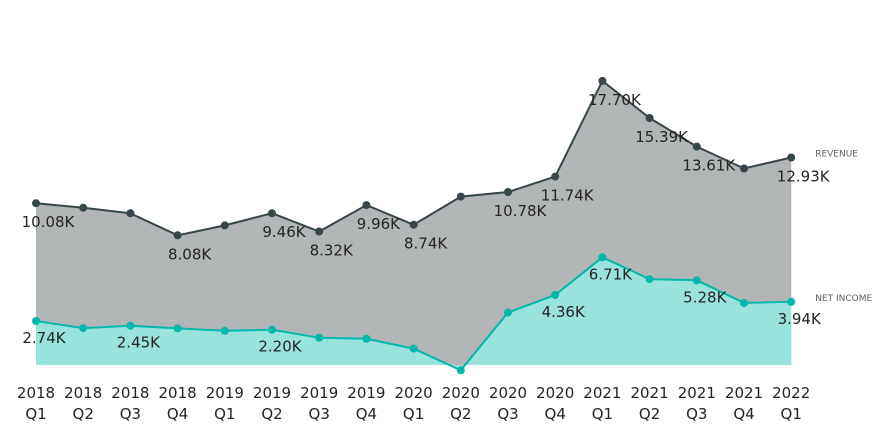 The height and width of the screenshot is (427, 886). What do you see at coordinates (379, 224) in the screenshot?
I see `revenue-data-label: 9.96K` at bounding box center [379, 224].